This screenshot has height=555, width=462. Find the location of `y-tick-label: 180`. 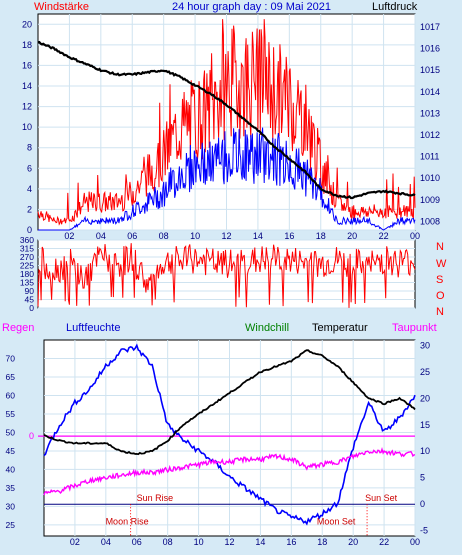

y-tick-label: 180 is located at coordinates (27, 274).